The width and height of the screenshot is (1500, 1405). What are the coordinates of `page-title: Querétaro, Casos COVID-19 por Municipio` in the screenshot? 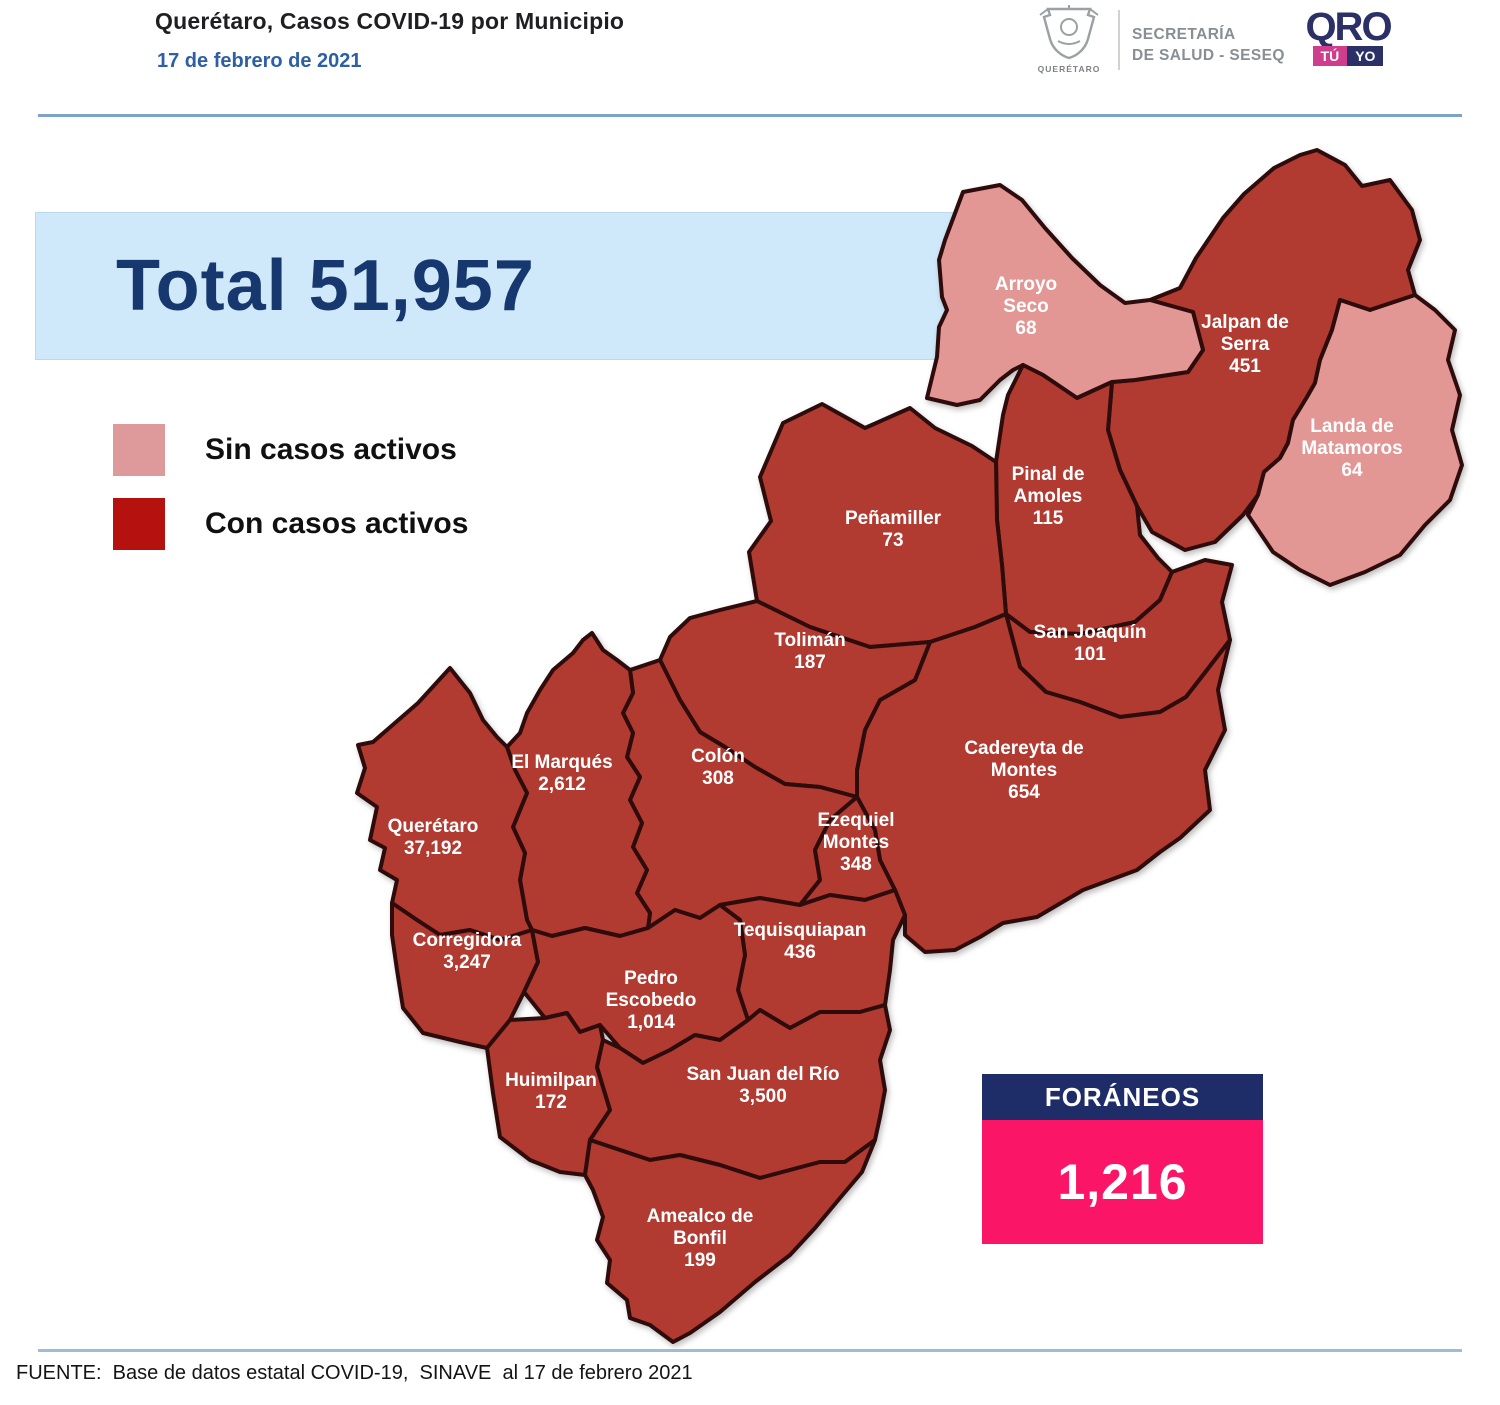 It's located at (390, 21).